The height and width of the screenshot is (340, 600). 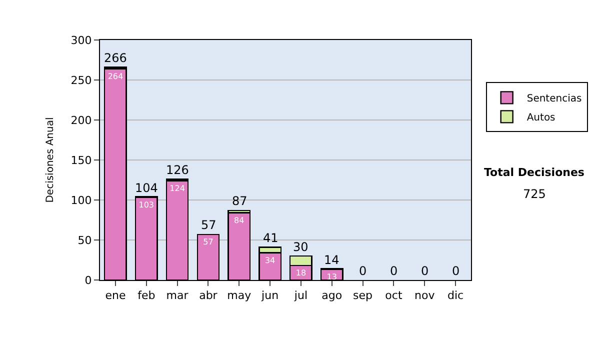 What do you see at coordinates (81, 40) in the screenshot?
I see `y-tick-label: 300` at bounding box center [81, 40].